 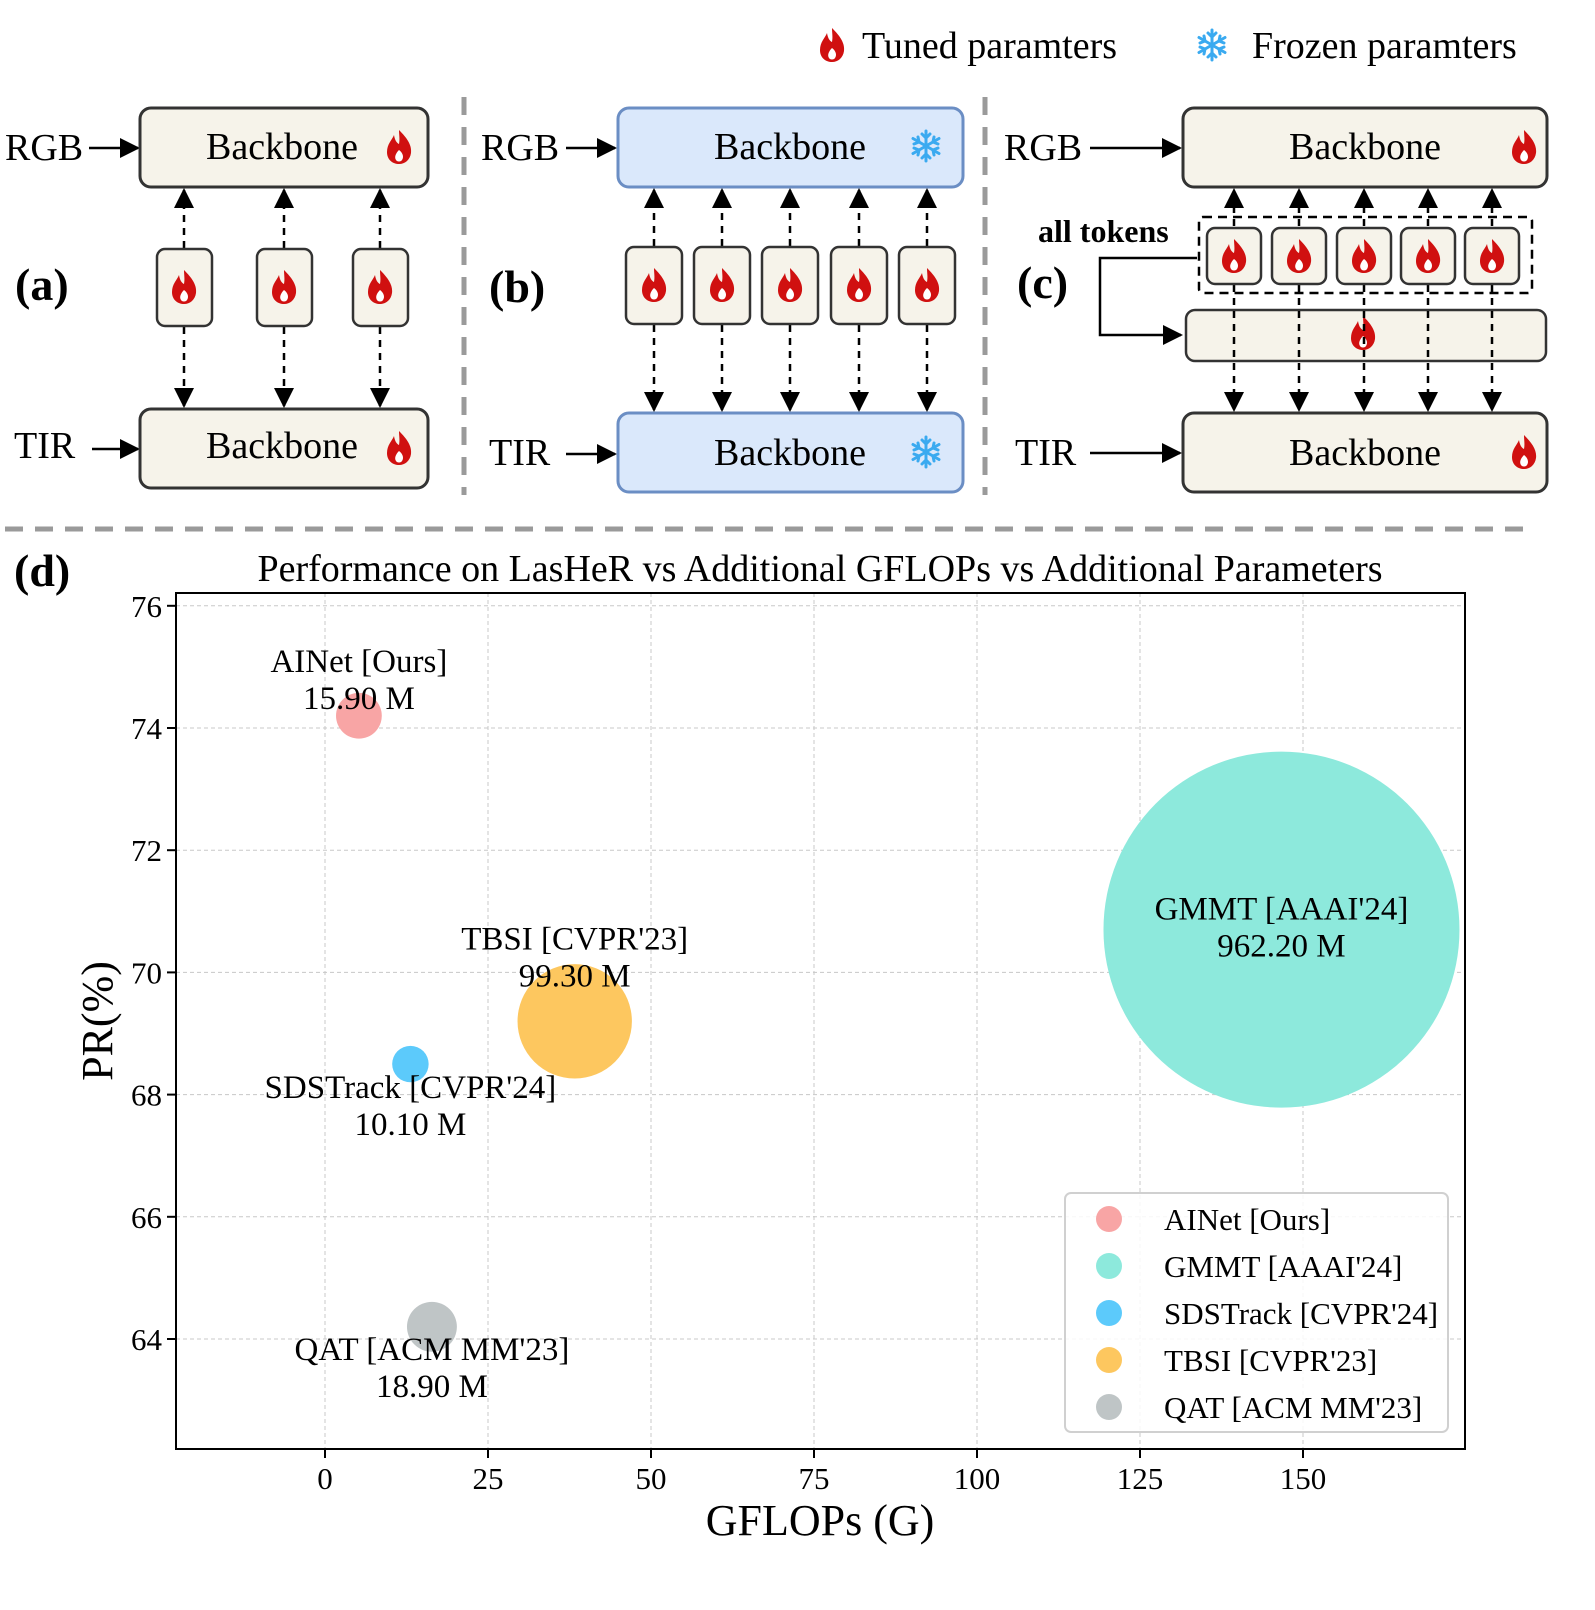 I want to click on panel-c: (c) RGB Backbone TIR Backbone all tokens, so click(x=1276, y=300).